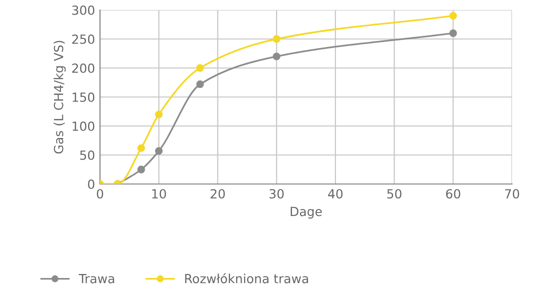  I want to click on x-tick-label: 60, so click(453, 194).